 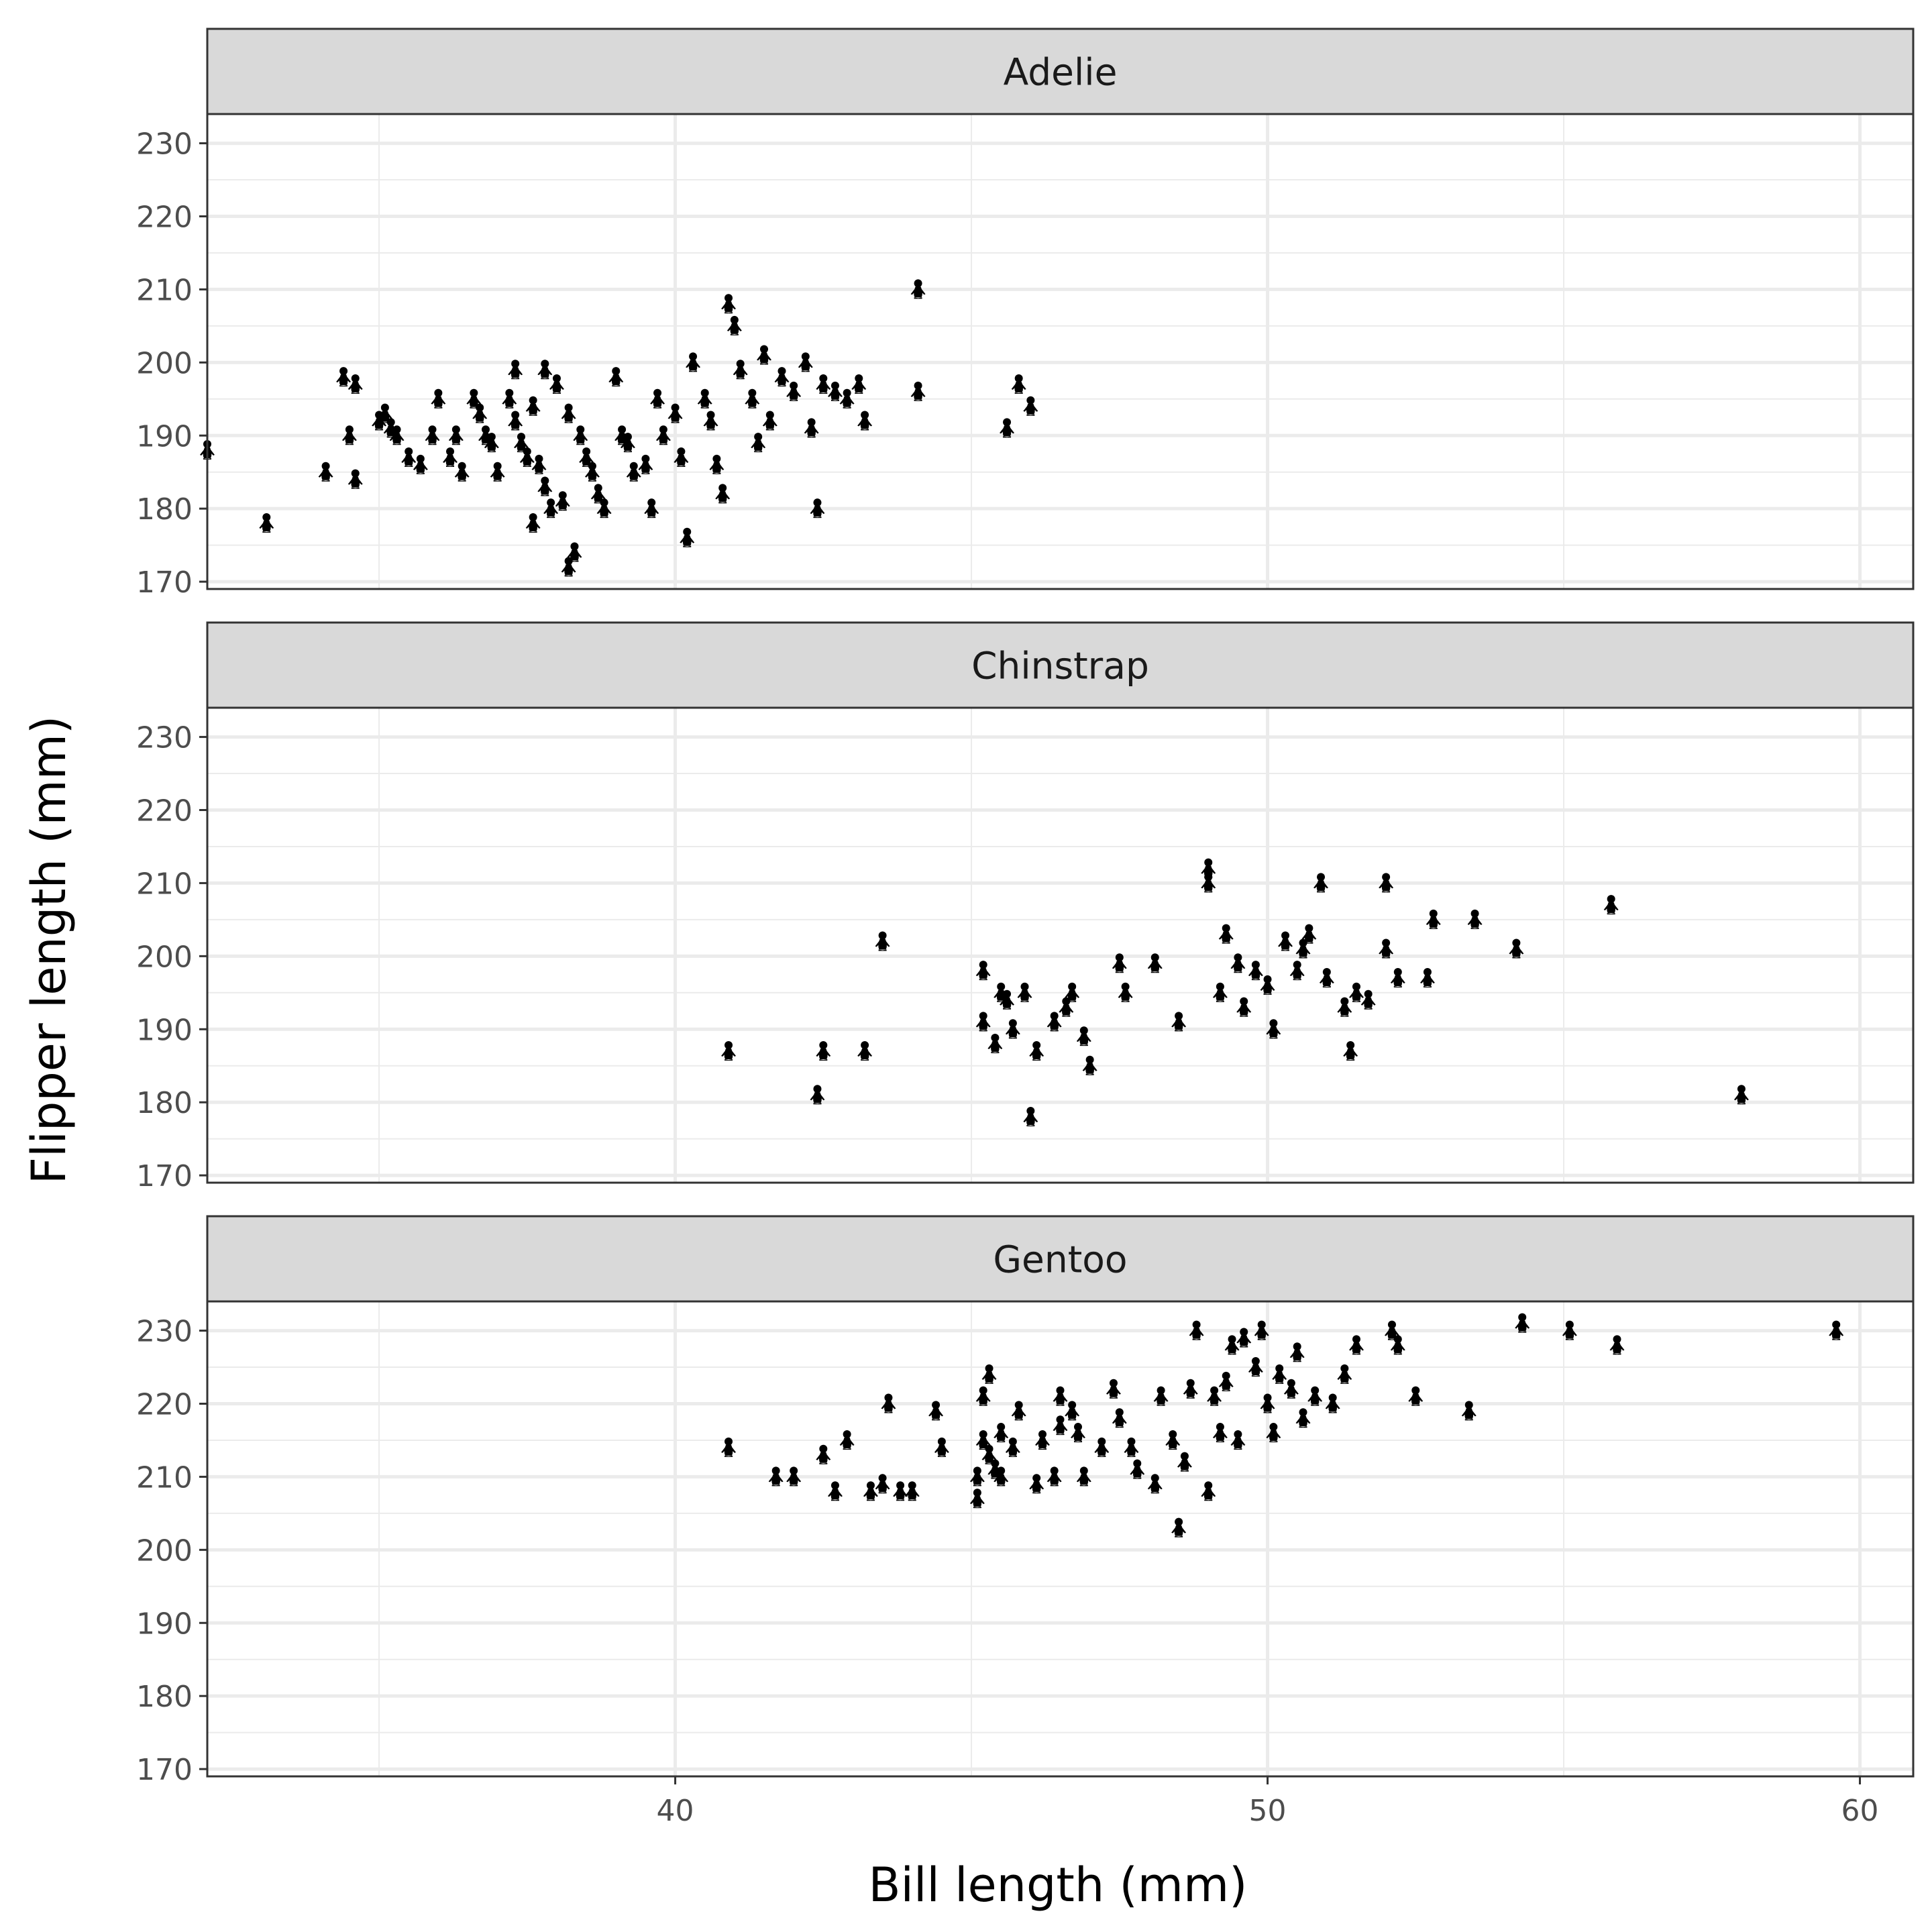 I want to click on x-tick-label: 60, so click(x=1860, y=1811).